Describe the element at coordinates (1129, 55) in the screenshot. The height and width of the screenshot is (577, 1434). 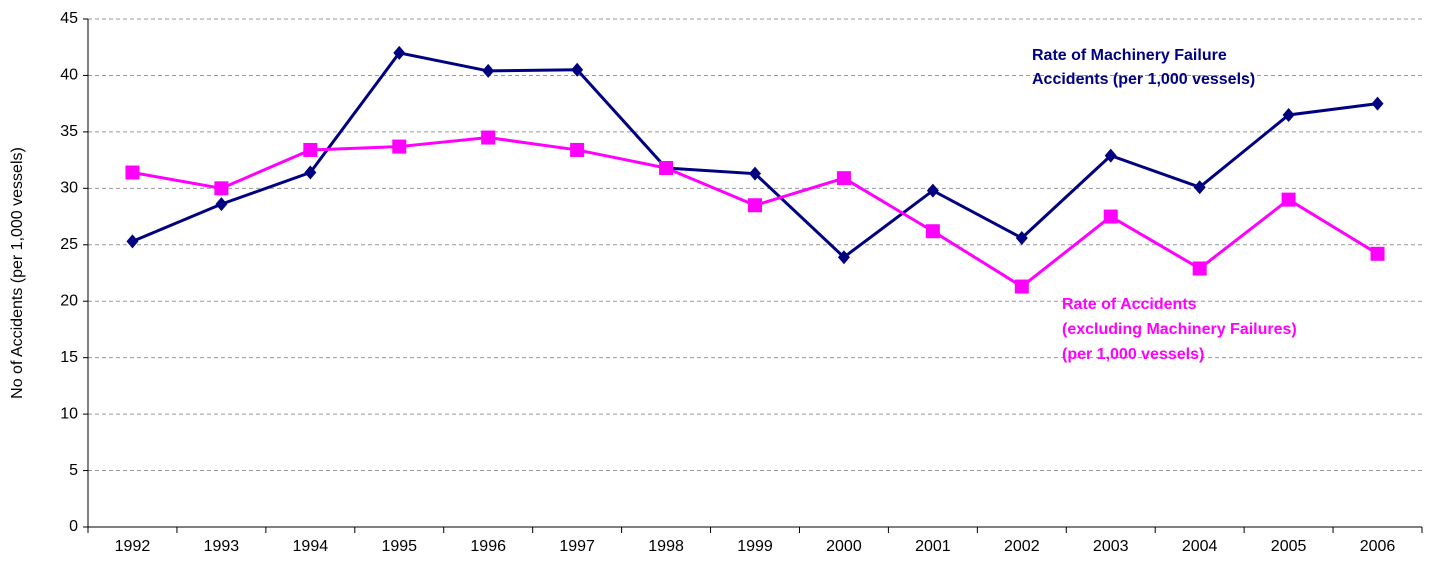
I see `series-label: Rate of Machinery Failure` at that location.